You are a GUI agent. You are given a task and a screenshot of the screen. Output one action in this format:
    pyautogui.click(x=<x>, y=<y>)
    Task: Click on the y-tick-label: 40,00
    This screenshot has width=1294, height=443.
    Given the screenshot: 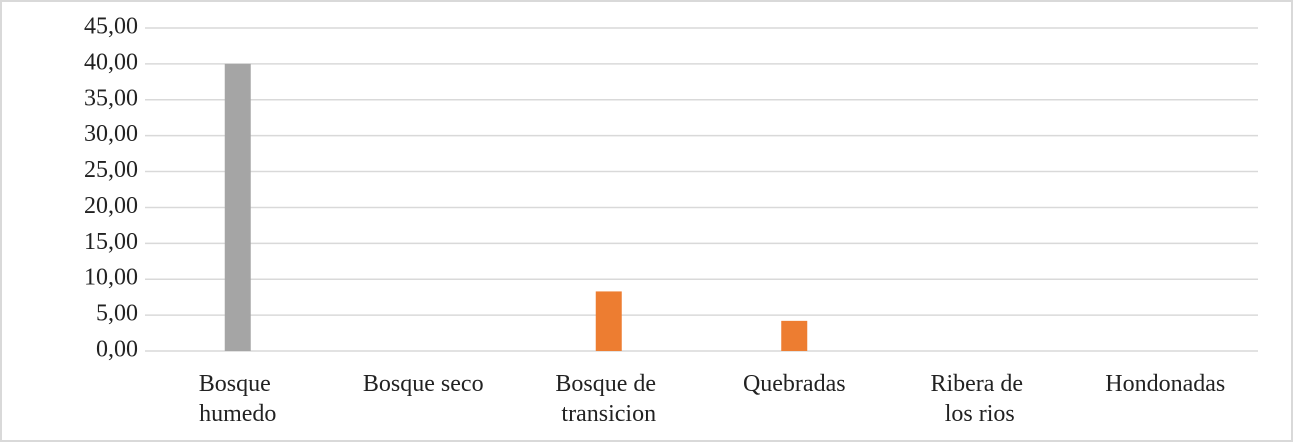 What is the action you would take?
    pyautogui.click(x=111, y=62)
    